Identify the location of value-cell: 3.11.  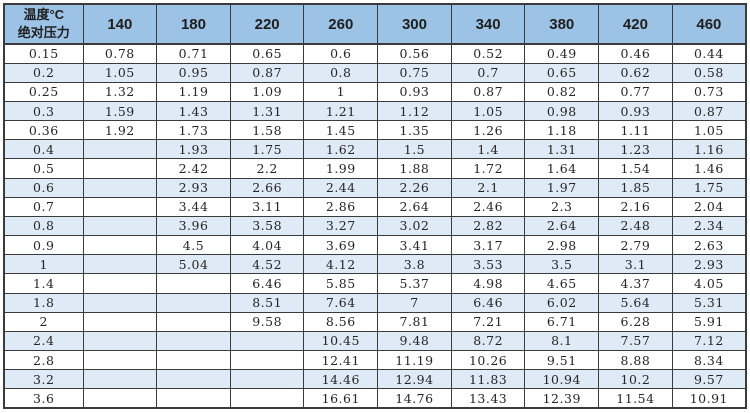
(267, 206).